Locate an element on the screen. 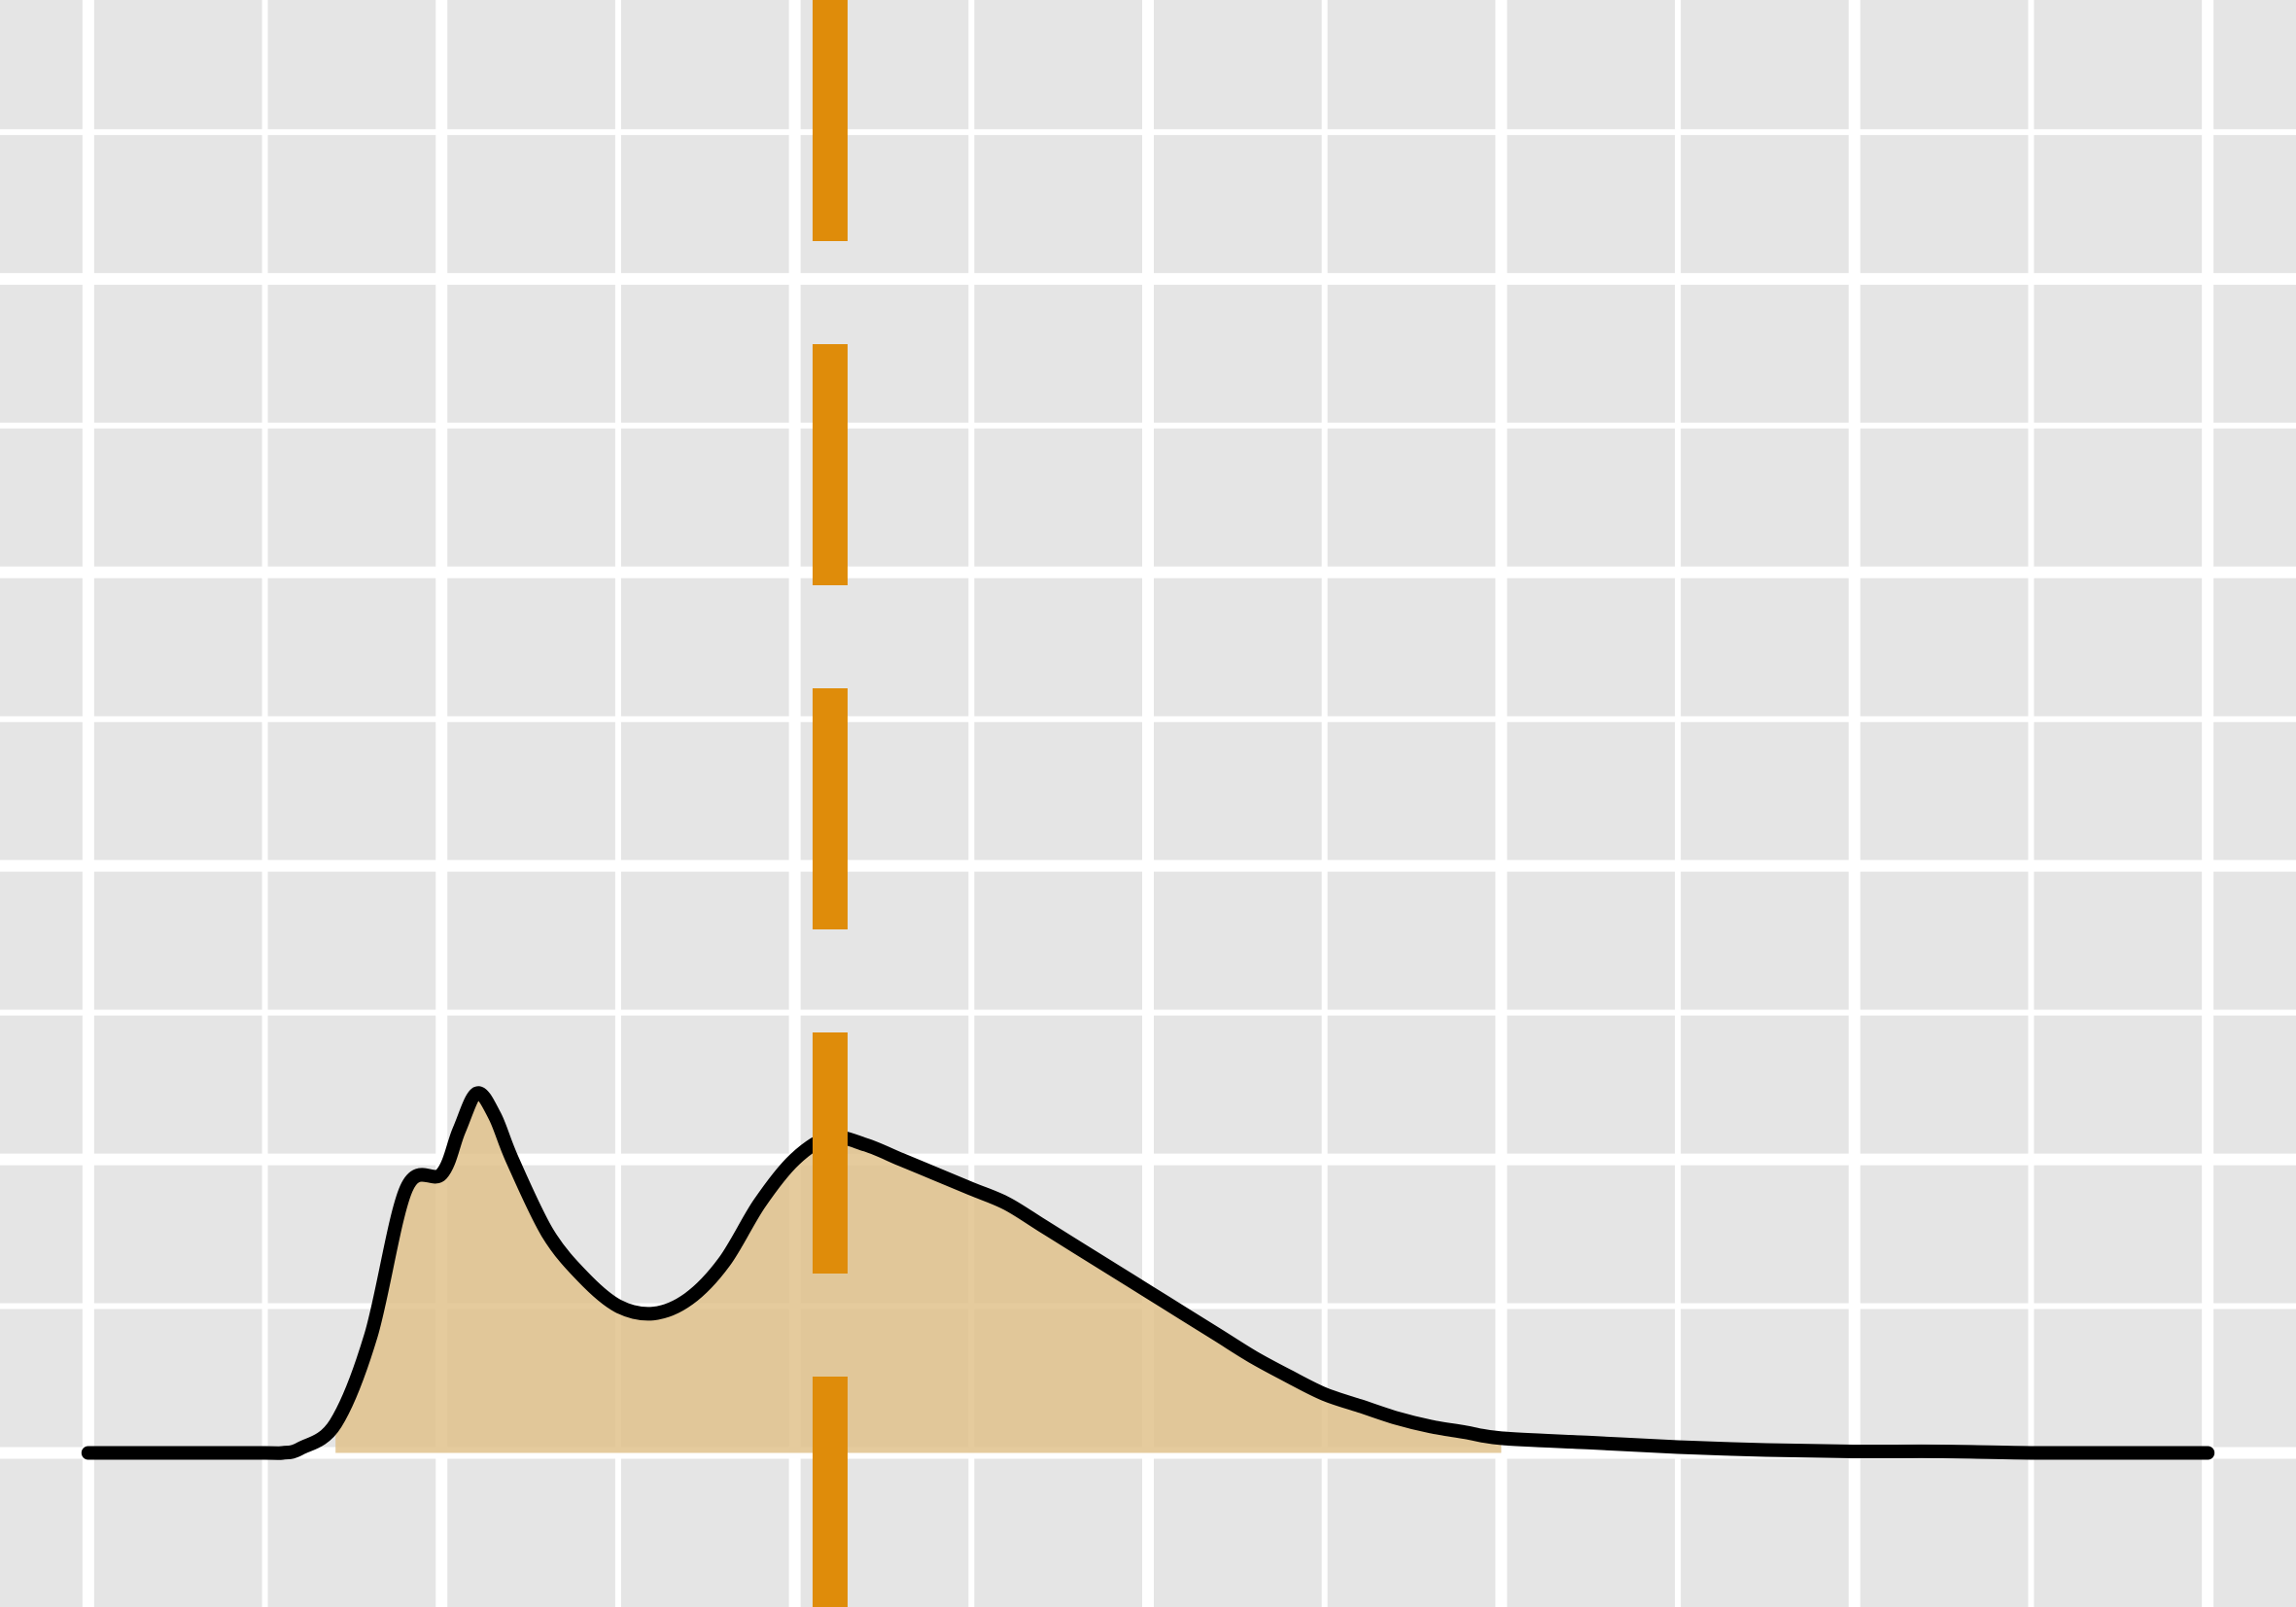 This screenshot has height=1607, width=2296. density-fill-layer is located at coordinates (918, 1273).